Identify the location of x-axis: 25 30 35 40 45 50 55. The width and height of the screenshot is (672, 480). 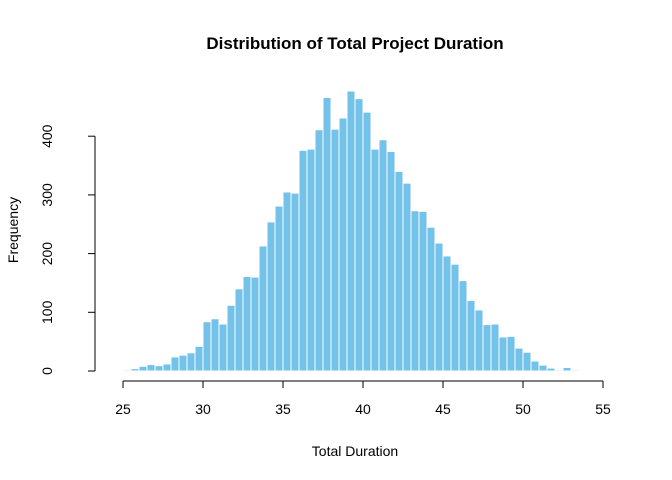
(363, 398).